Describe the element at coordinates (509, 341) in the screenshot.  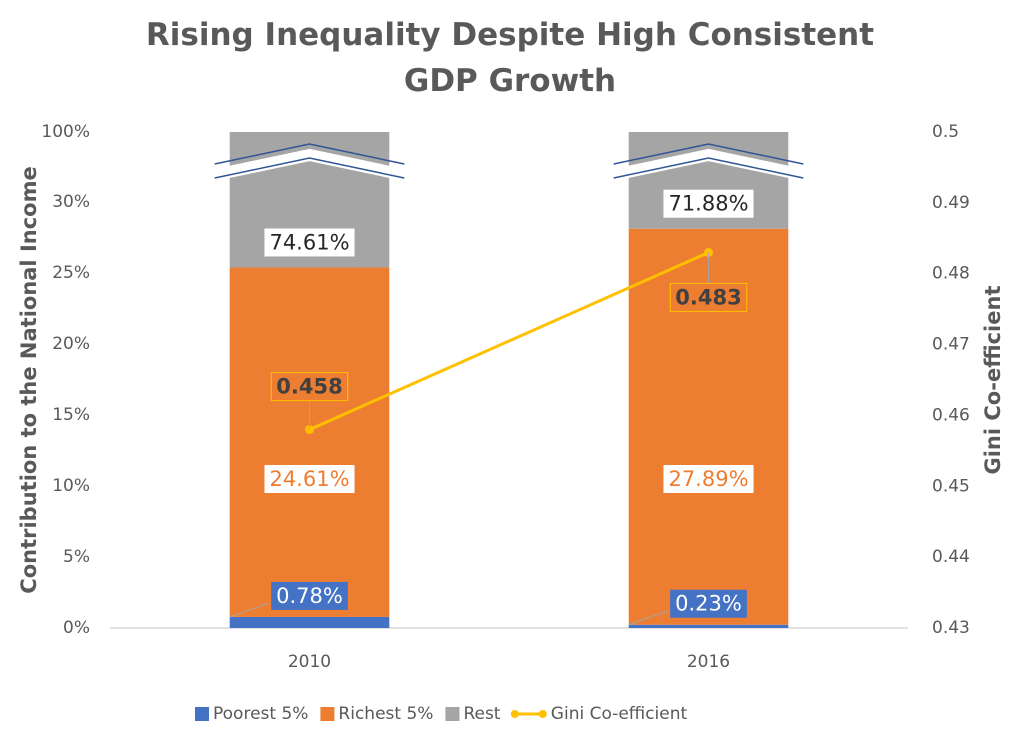
I see `line` at that location.